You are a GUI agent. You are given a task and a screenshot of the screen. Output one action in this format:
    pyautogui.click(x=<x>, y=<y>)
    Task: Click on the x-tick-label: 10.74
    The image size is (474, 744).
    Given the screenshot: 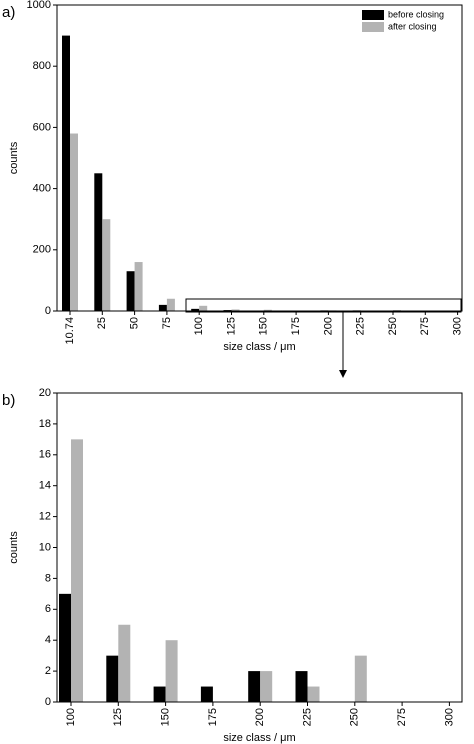 What is the action you would take?
    pyautogui.click(x=70, y=331)
    